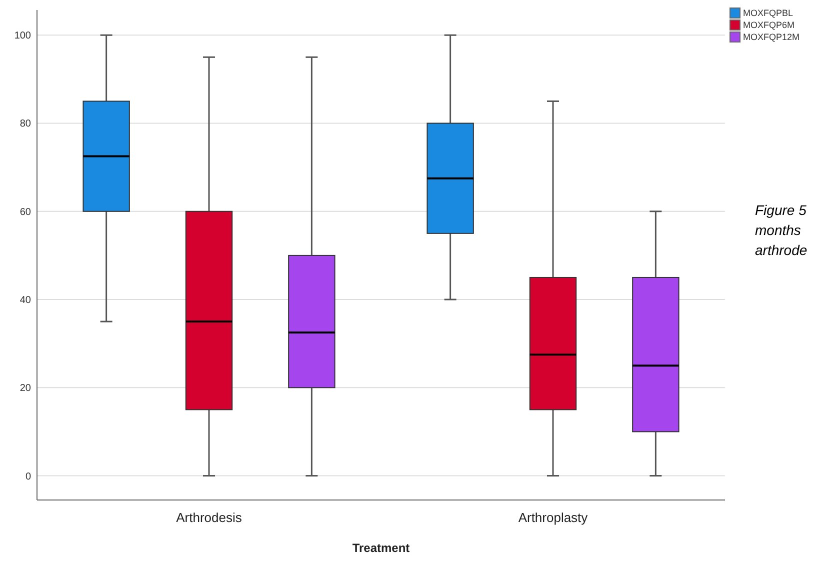  I want to click on y-tick-label: 80, so click(26, 124).